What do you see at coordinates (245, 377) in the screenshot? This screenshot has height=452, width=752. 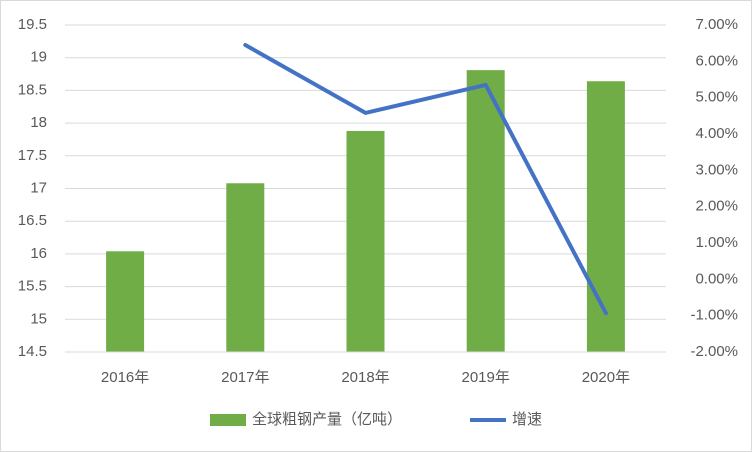 I see `x-tick-label: 2017年` at bounding box center [245, 377].